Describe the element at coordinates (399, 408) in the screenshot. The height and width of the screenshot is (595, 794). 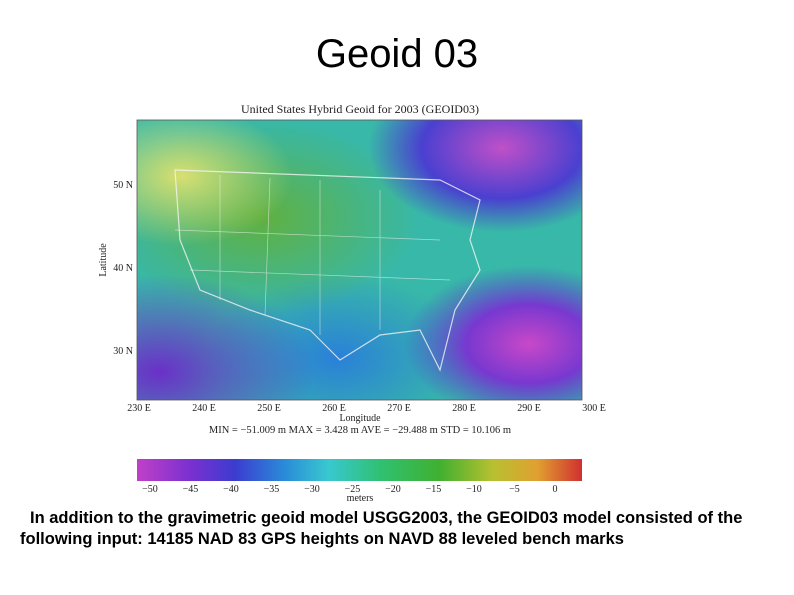
I see `lon-tick-label: 270 E` at that location.